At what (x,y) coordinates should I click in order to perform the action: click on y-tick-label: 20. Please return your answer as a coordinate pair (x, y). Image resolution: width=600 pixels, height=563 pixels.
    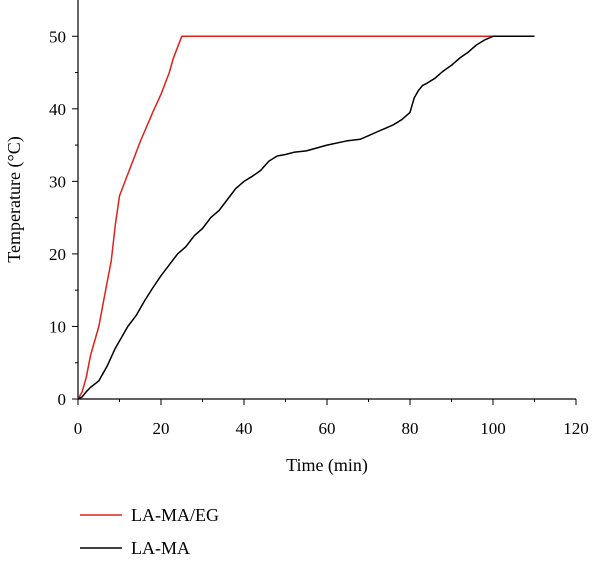
    Looking at the image, I should click on (57, 254).